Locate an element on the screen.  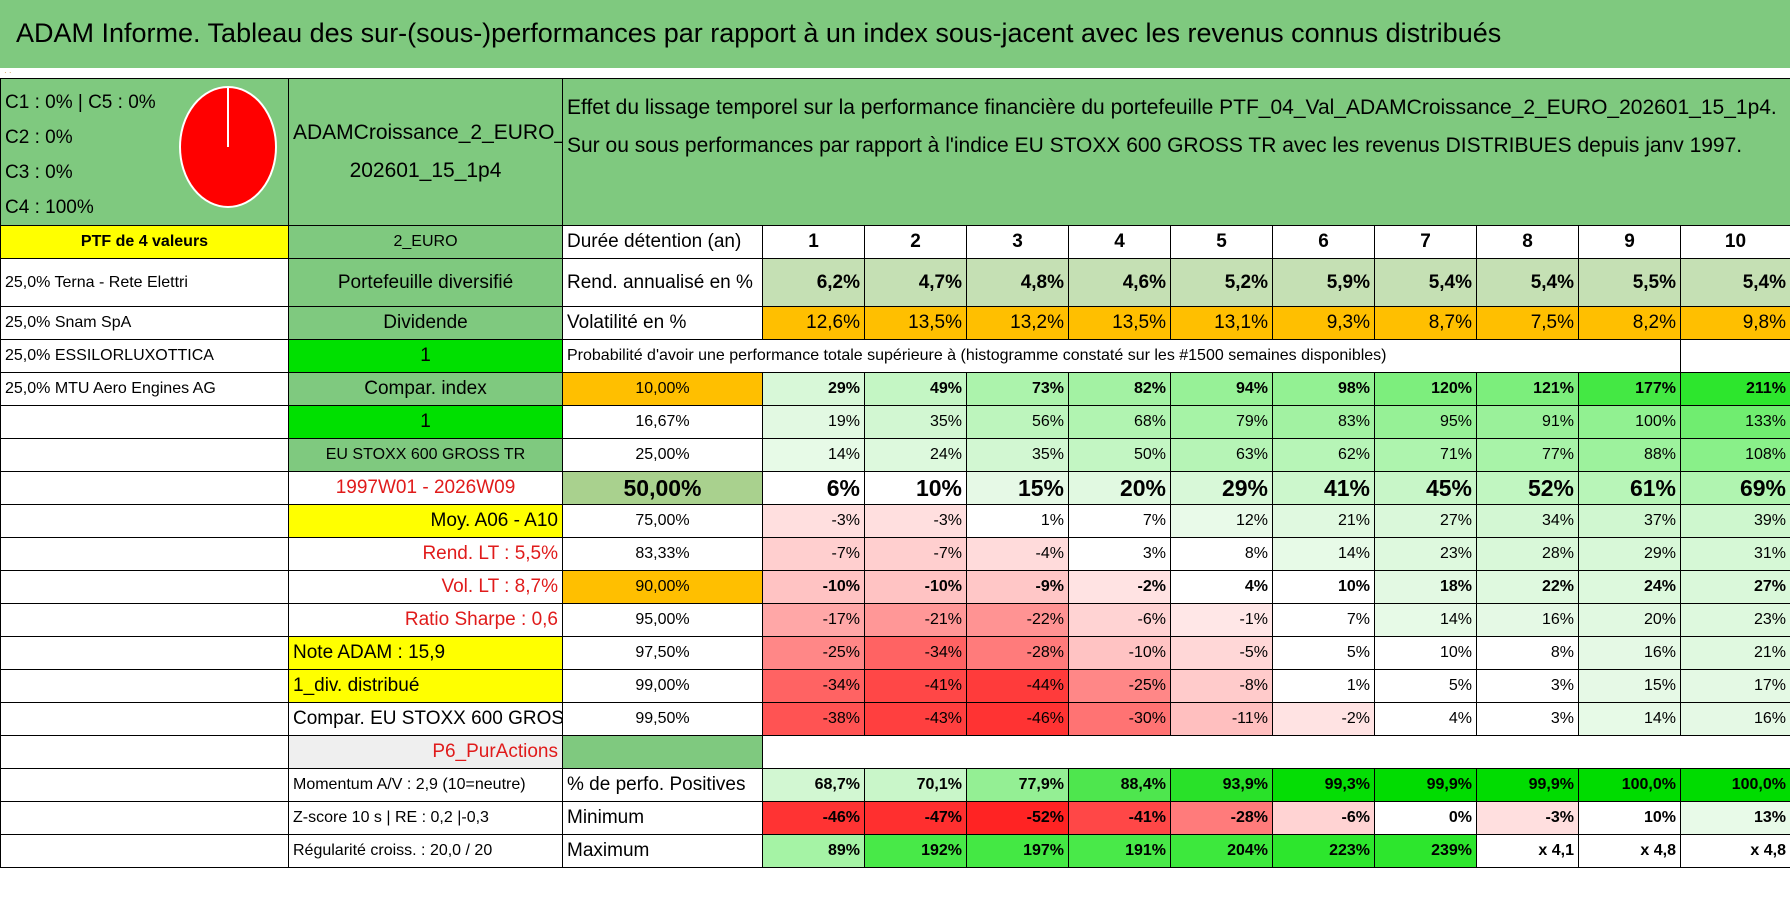
portfolio-type: Portefeuille diversifié is located at coordinates (425, 282).